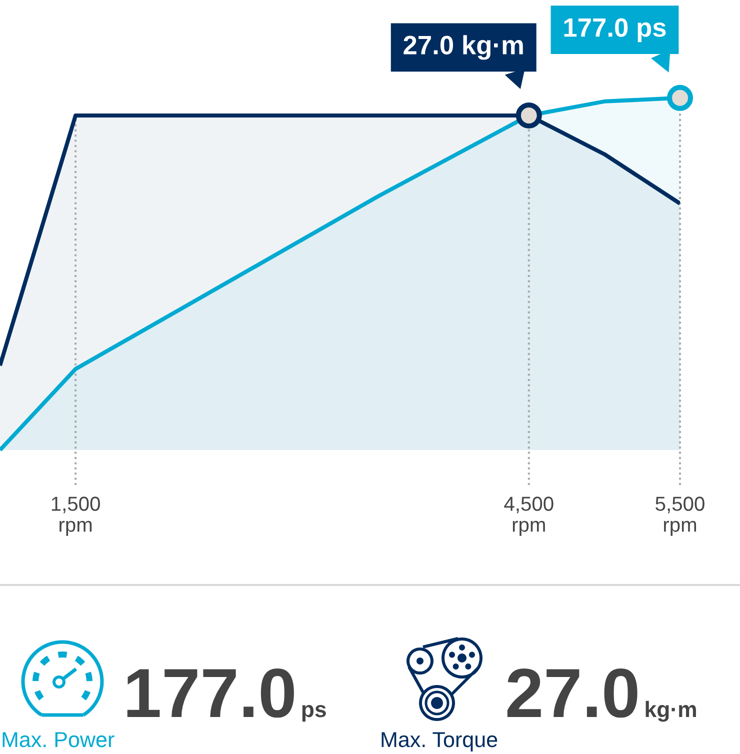 The image size is (740, 754). I want to click on text: 177.0, so click(210, 693).